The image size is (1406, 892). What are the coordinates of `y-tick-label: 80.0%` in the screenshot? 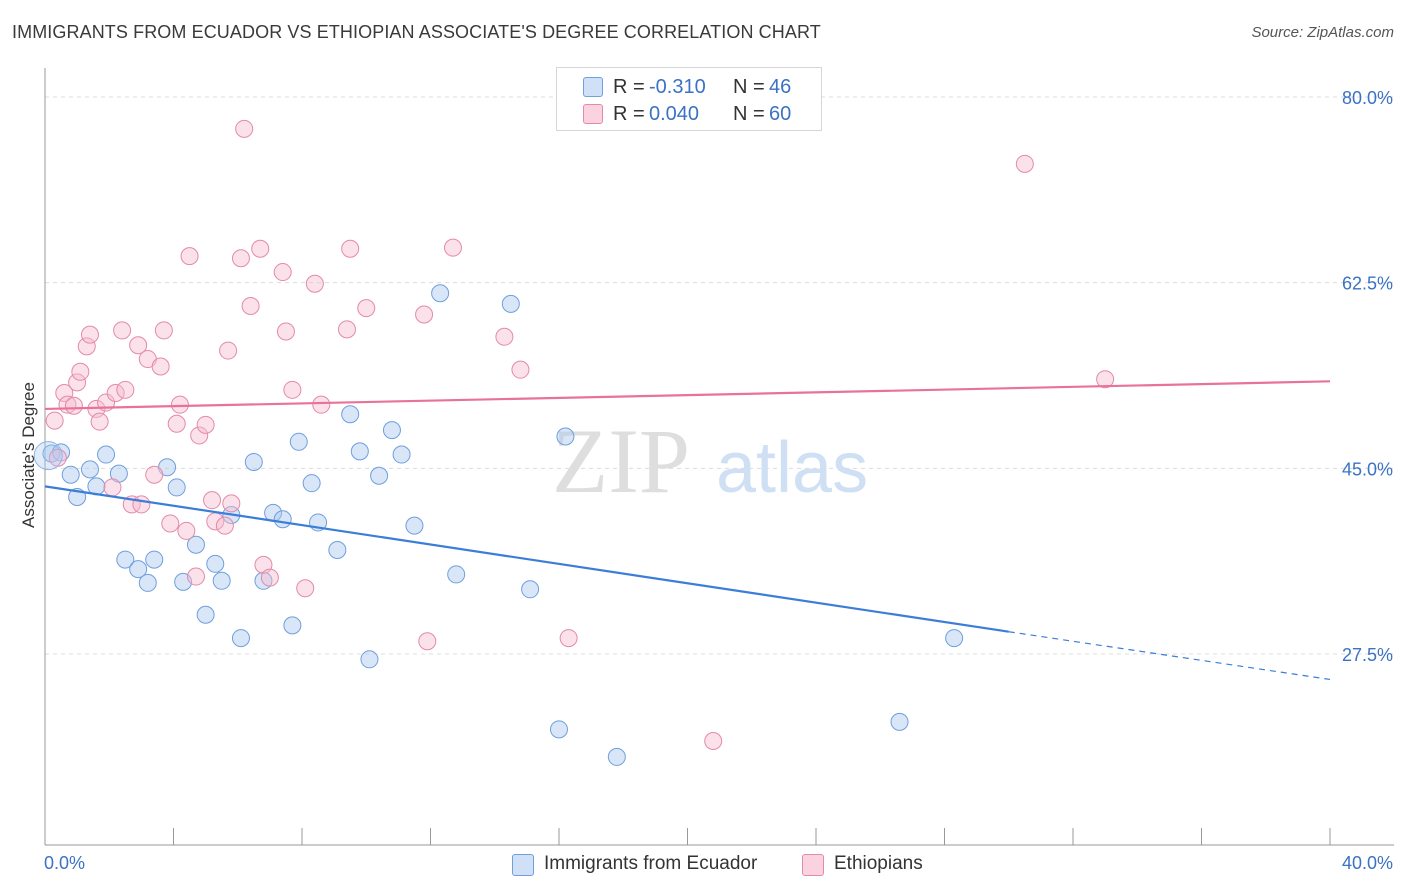 It's located at (1367, 98).